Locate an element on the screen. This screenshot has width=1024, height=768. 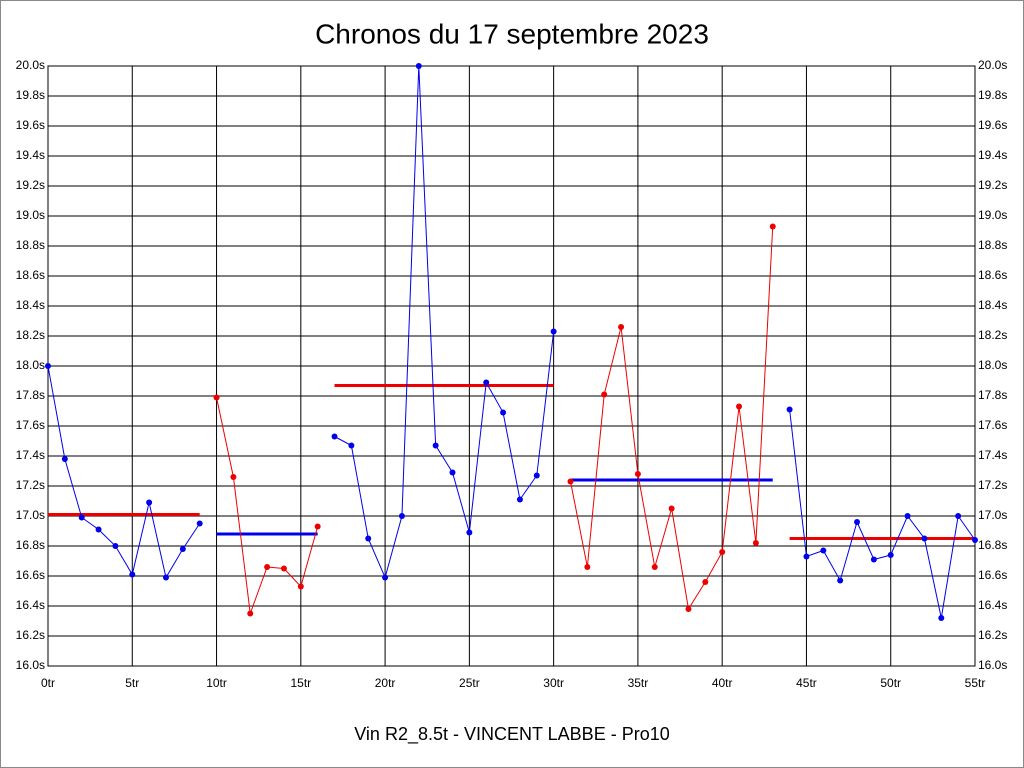
y2-tick-label: 18.2s is located at coordinates (992, 335).